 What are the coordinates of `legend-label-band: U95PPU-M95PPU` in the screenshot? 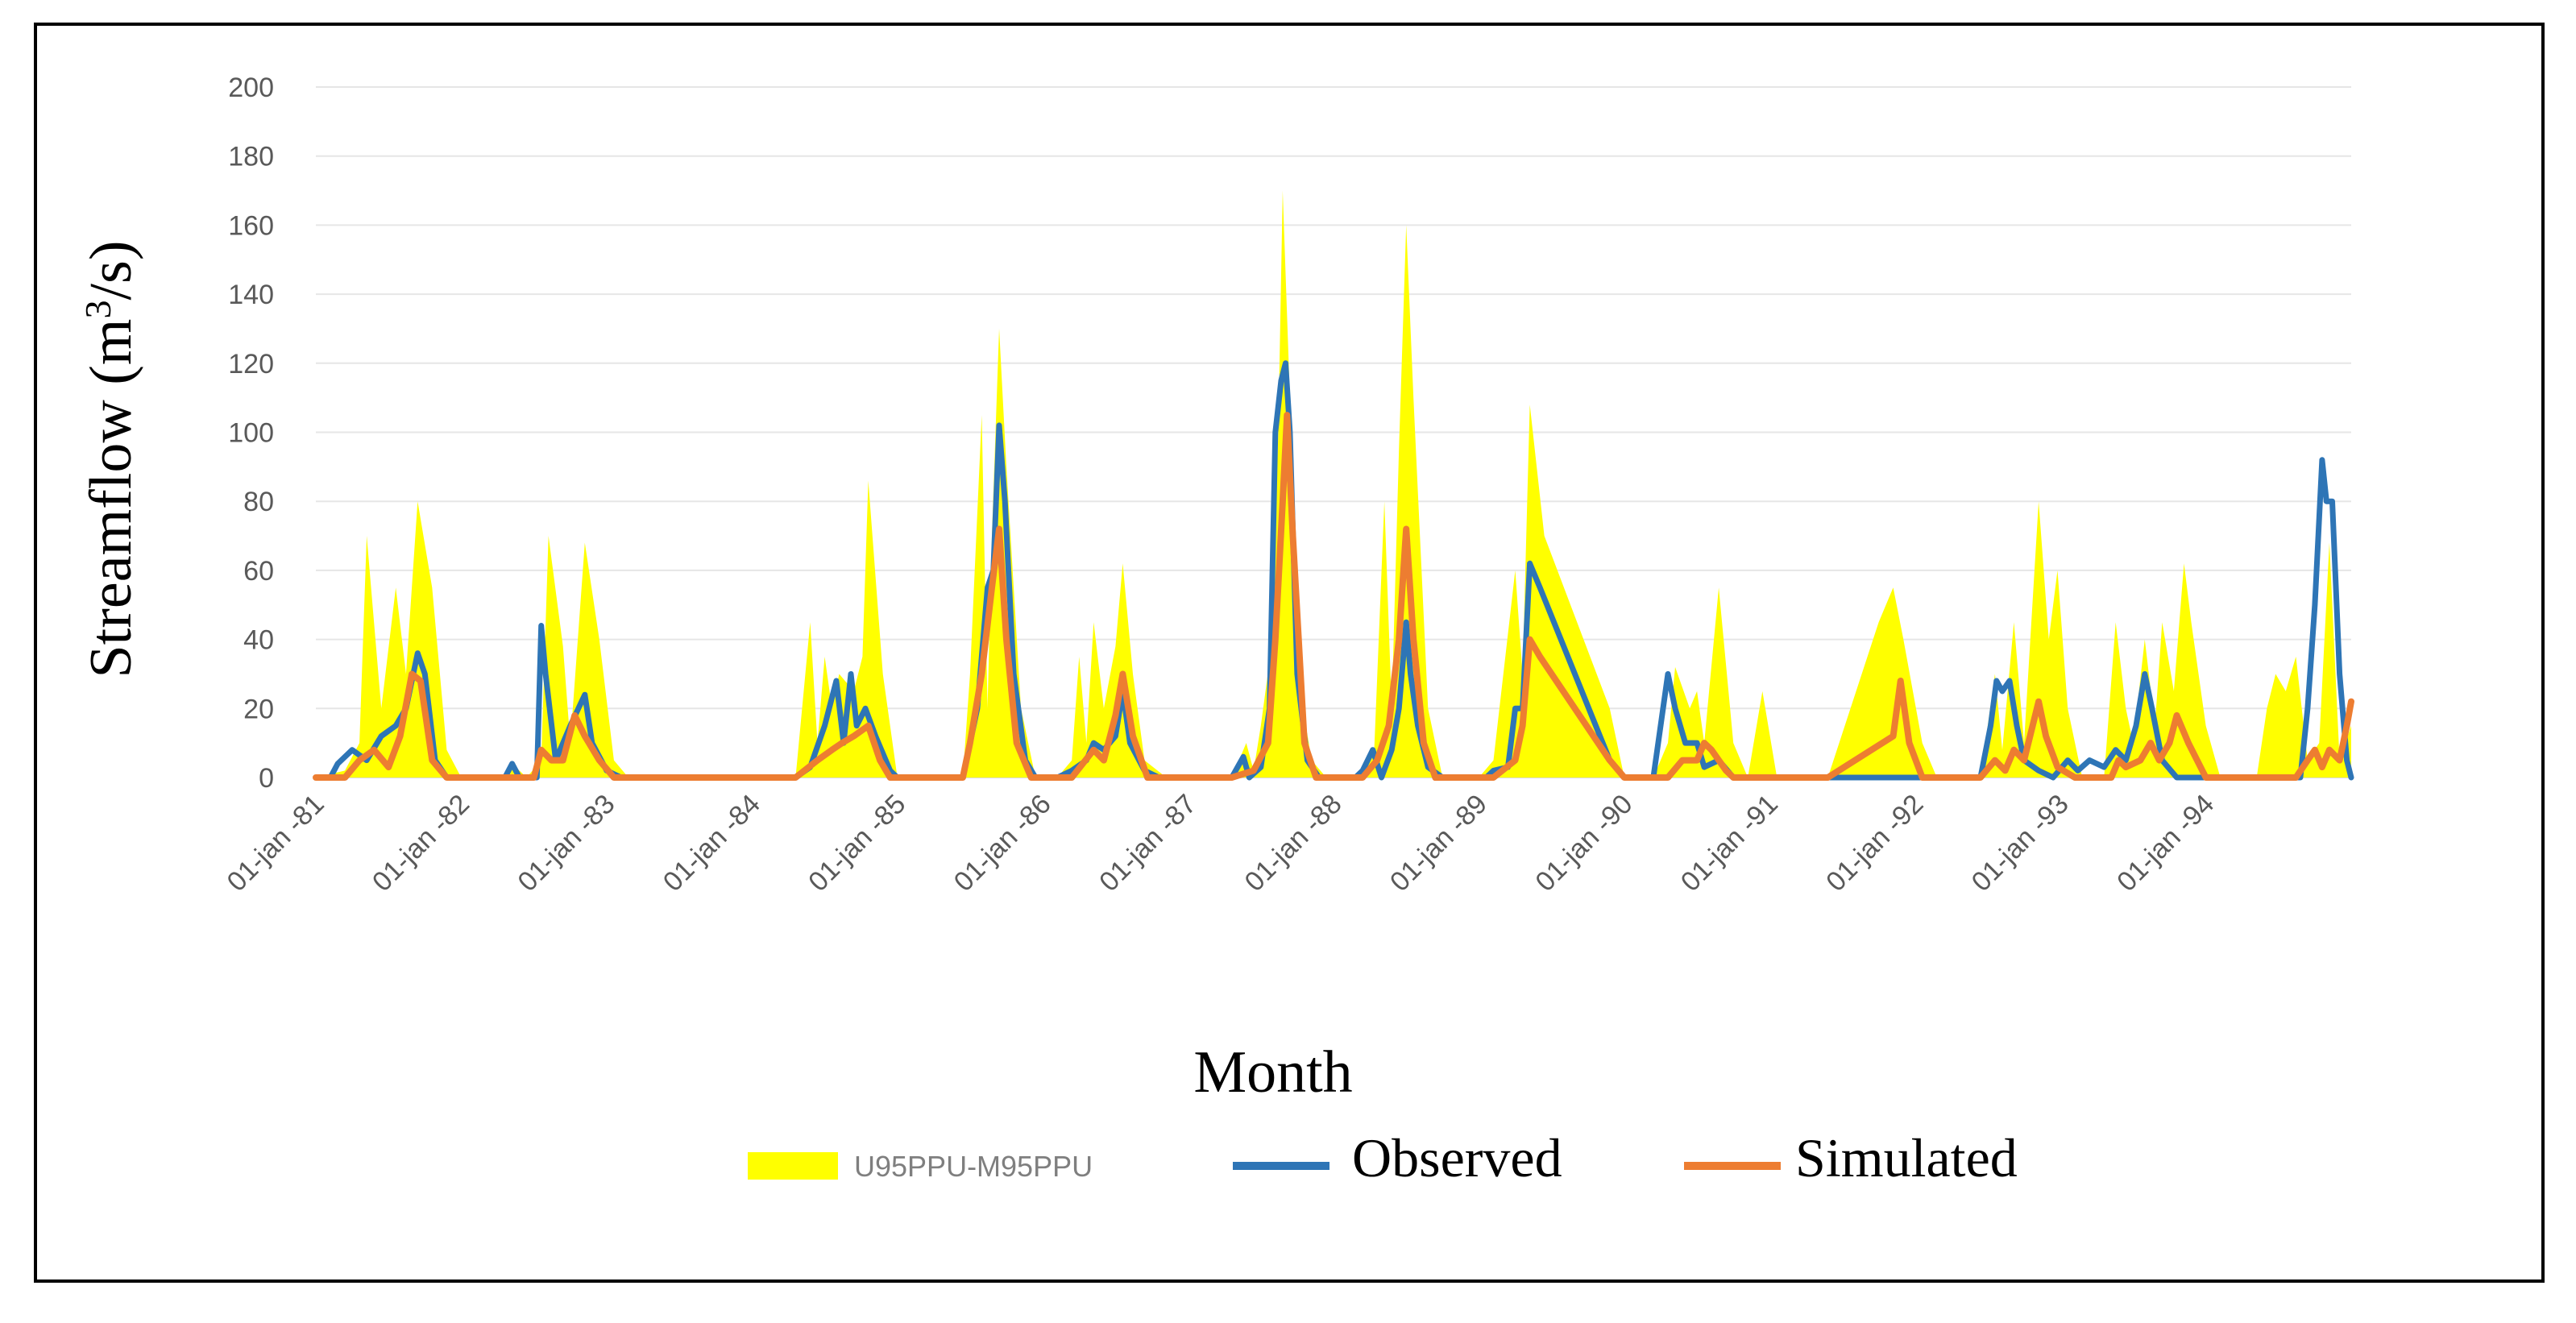 It's located at (973, 1166).